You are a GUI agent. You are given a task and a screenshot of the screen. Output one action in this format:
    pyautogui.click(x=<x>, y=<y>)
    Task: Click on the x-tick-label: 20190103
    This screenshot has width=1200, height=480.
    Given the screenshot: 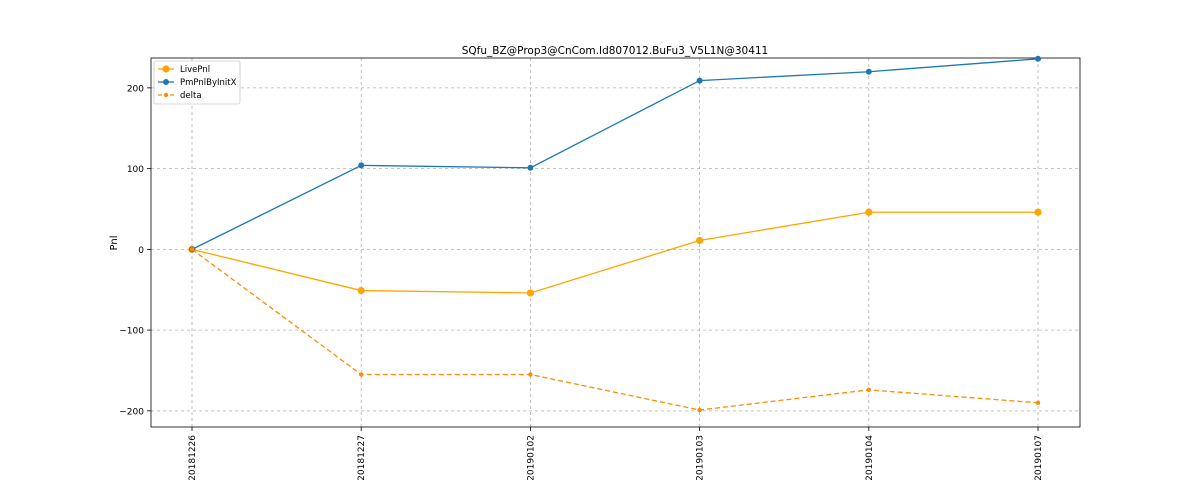 What is the action you would take?
    pyautogui.click(x=701, y=457)
    